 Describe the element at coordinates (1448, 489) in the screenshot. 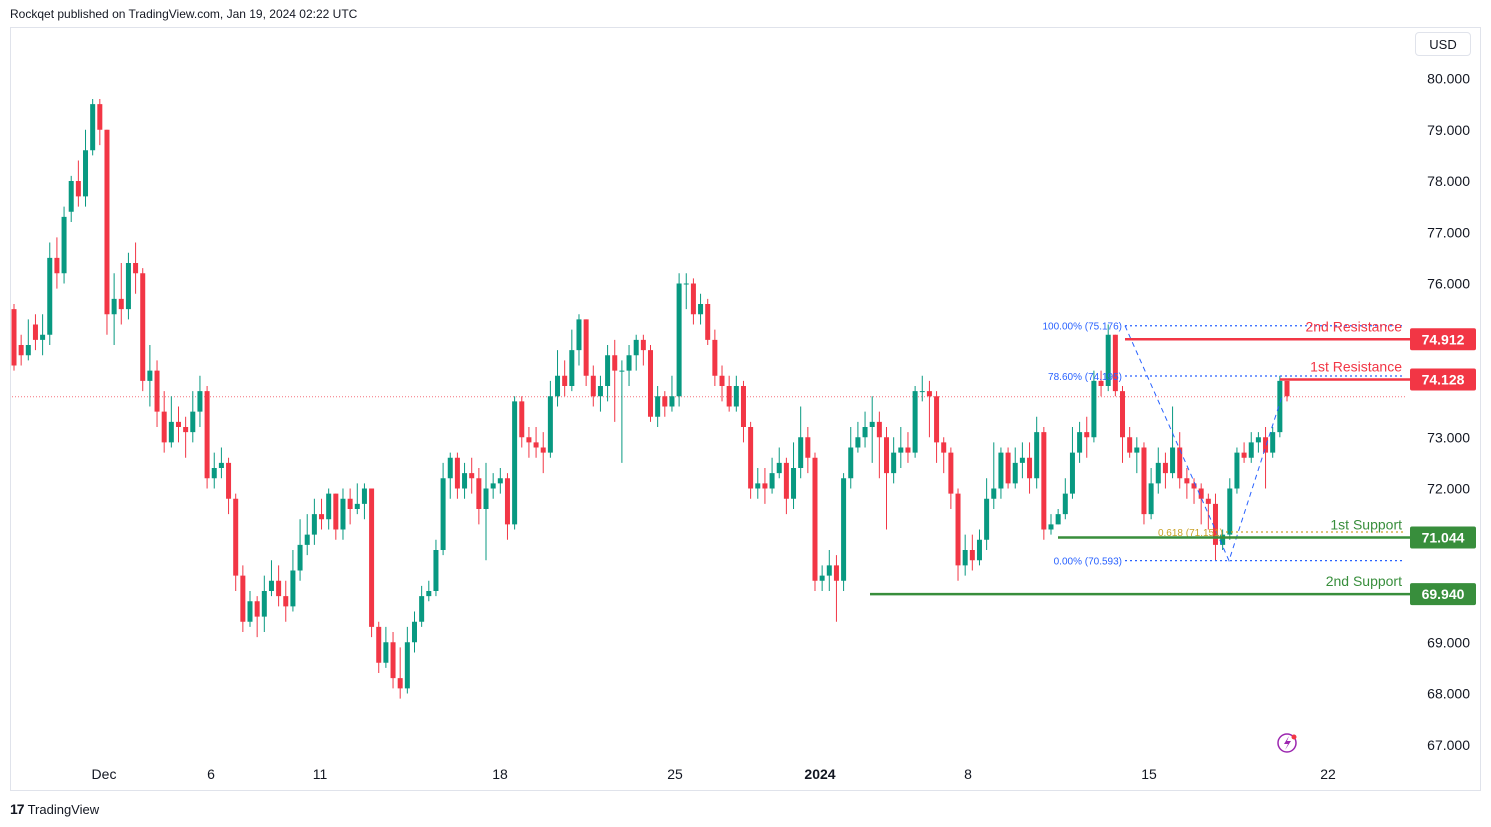

I see `y-tick-label: 72.000` at that location.